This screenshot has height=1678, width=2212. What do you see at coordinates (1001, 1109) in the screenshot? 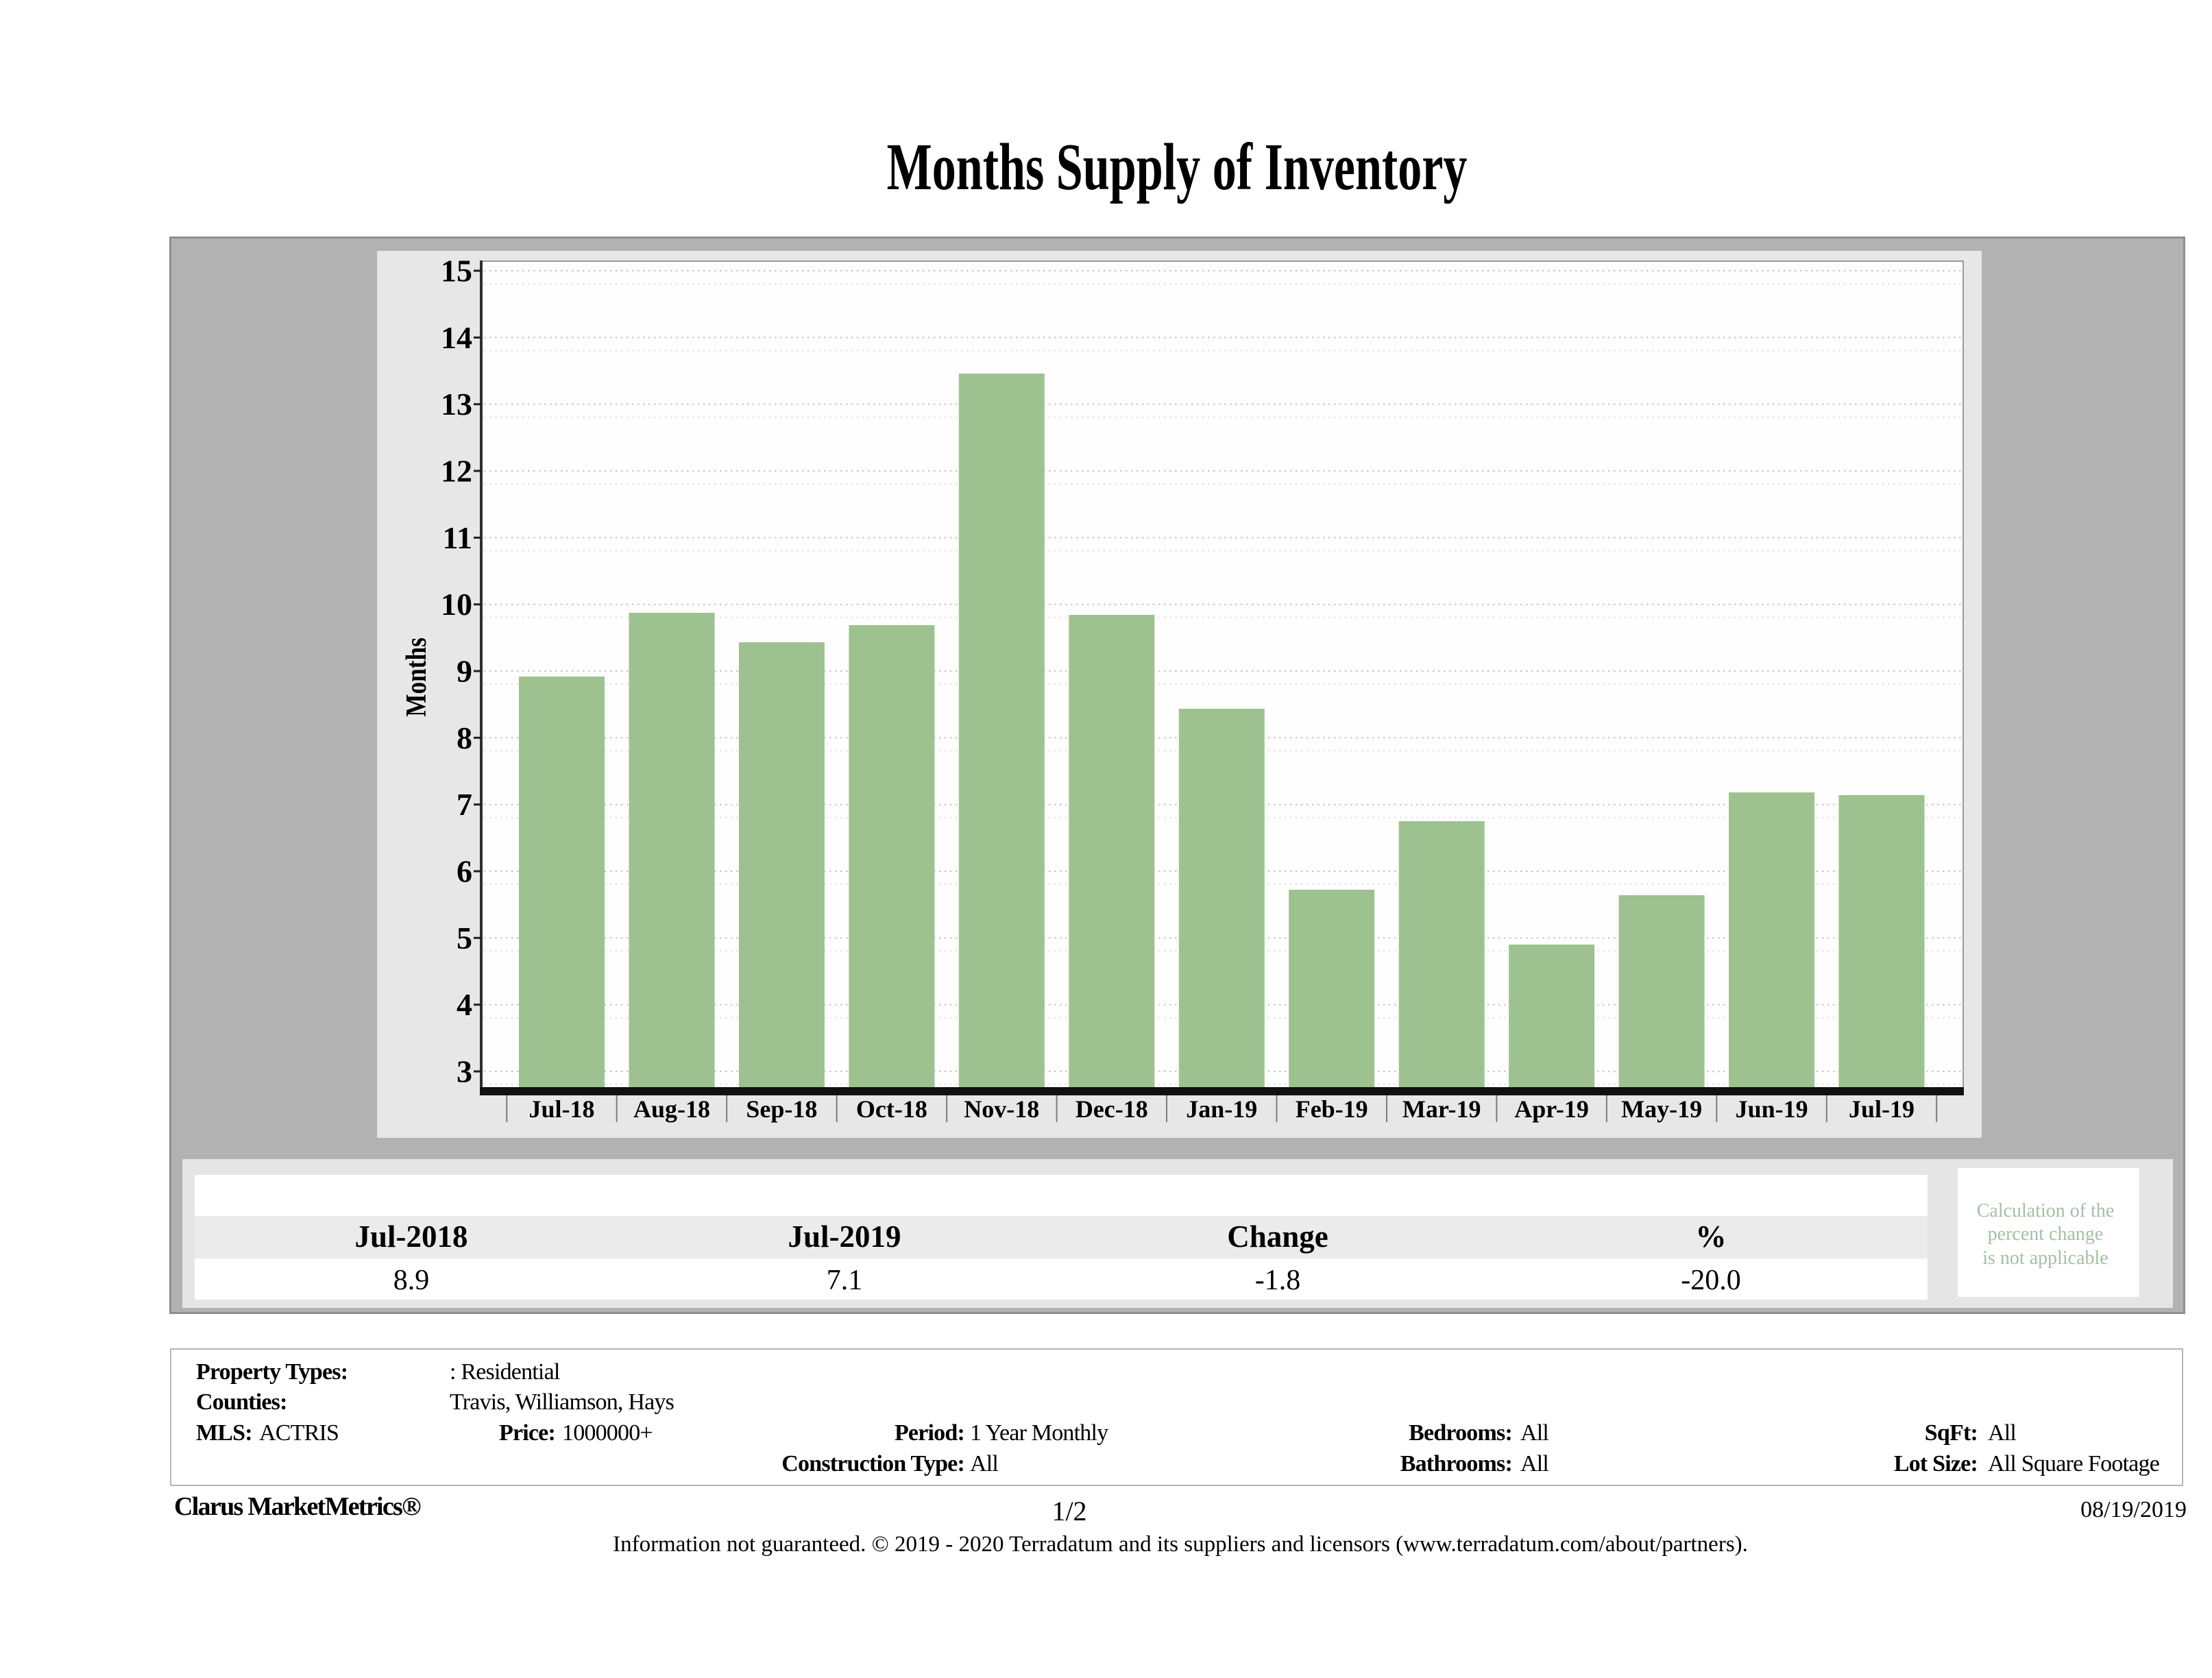
I see `svg-text: Nov-18` at bounding box center [1001, 1109].